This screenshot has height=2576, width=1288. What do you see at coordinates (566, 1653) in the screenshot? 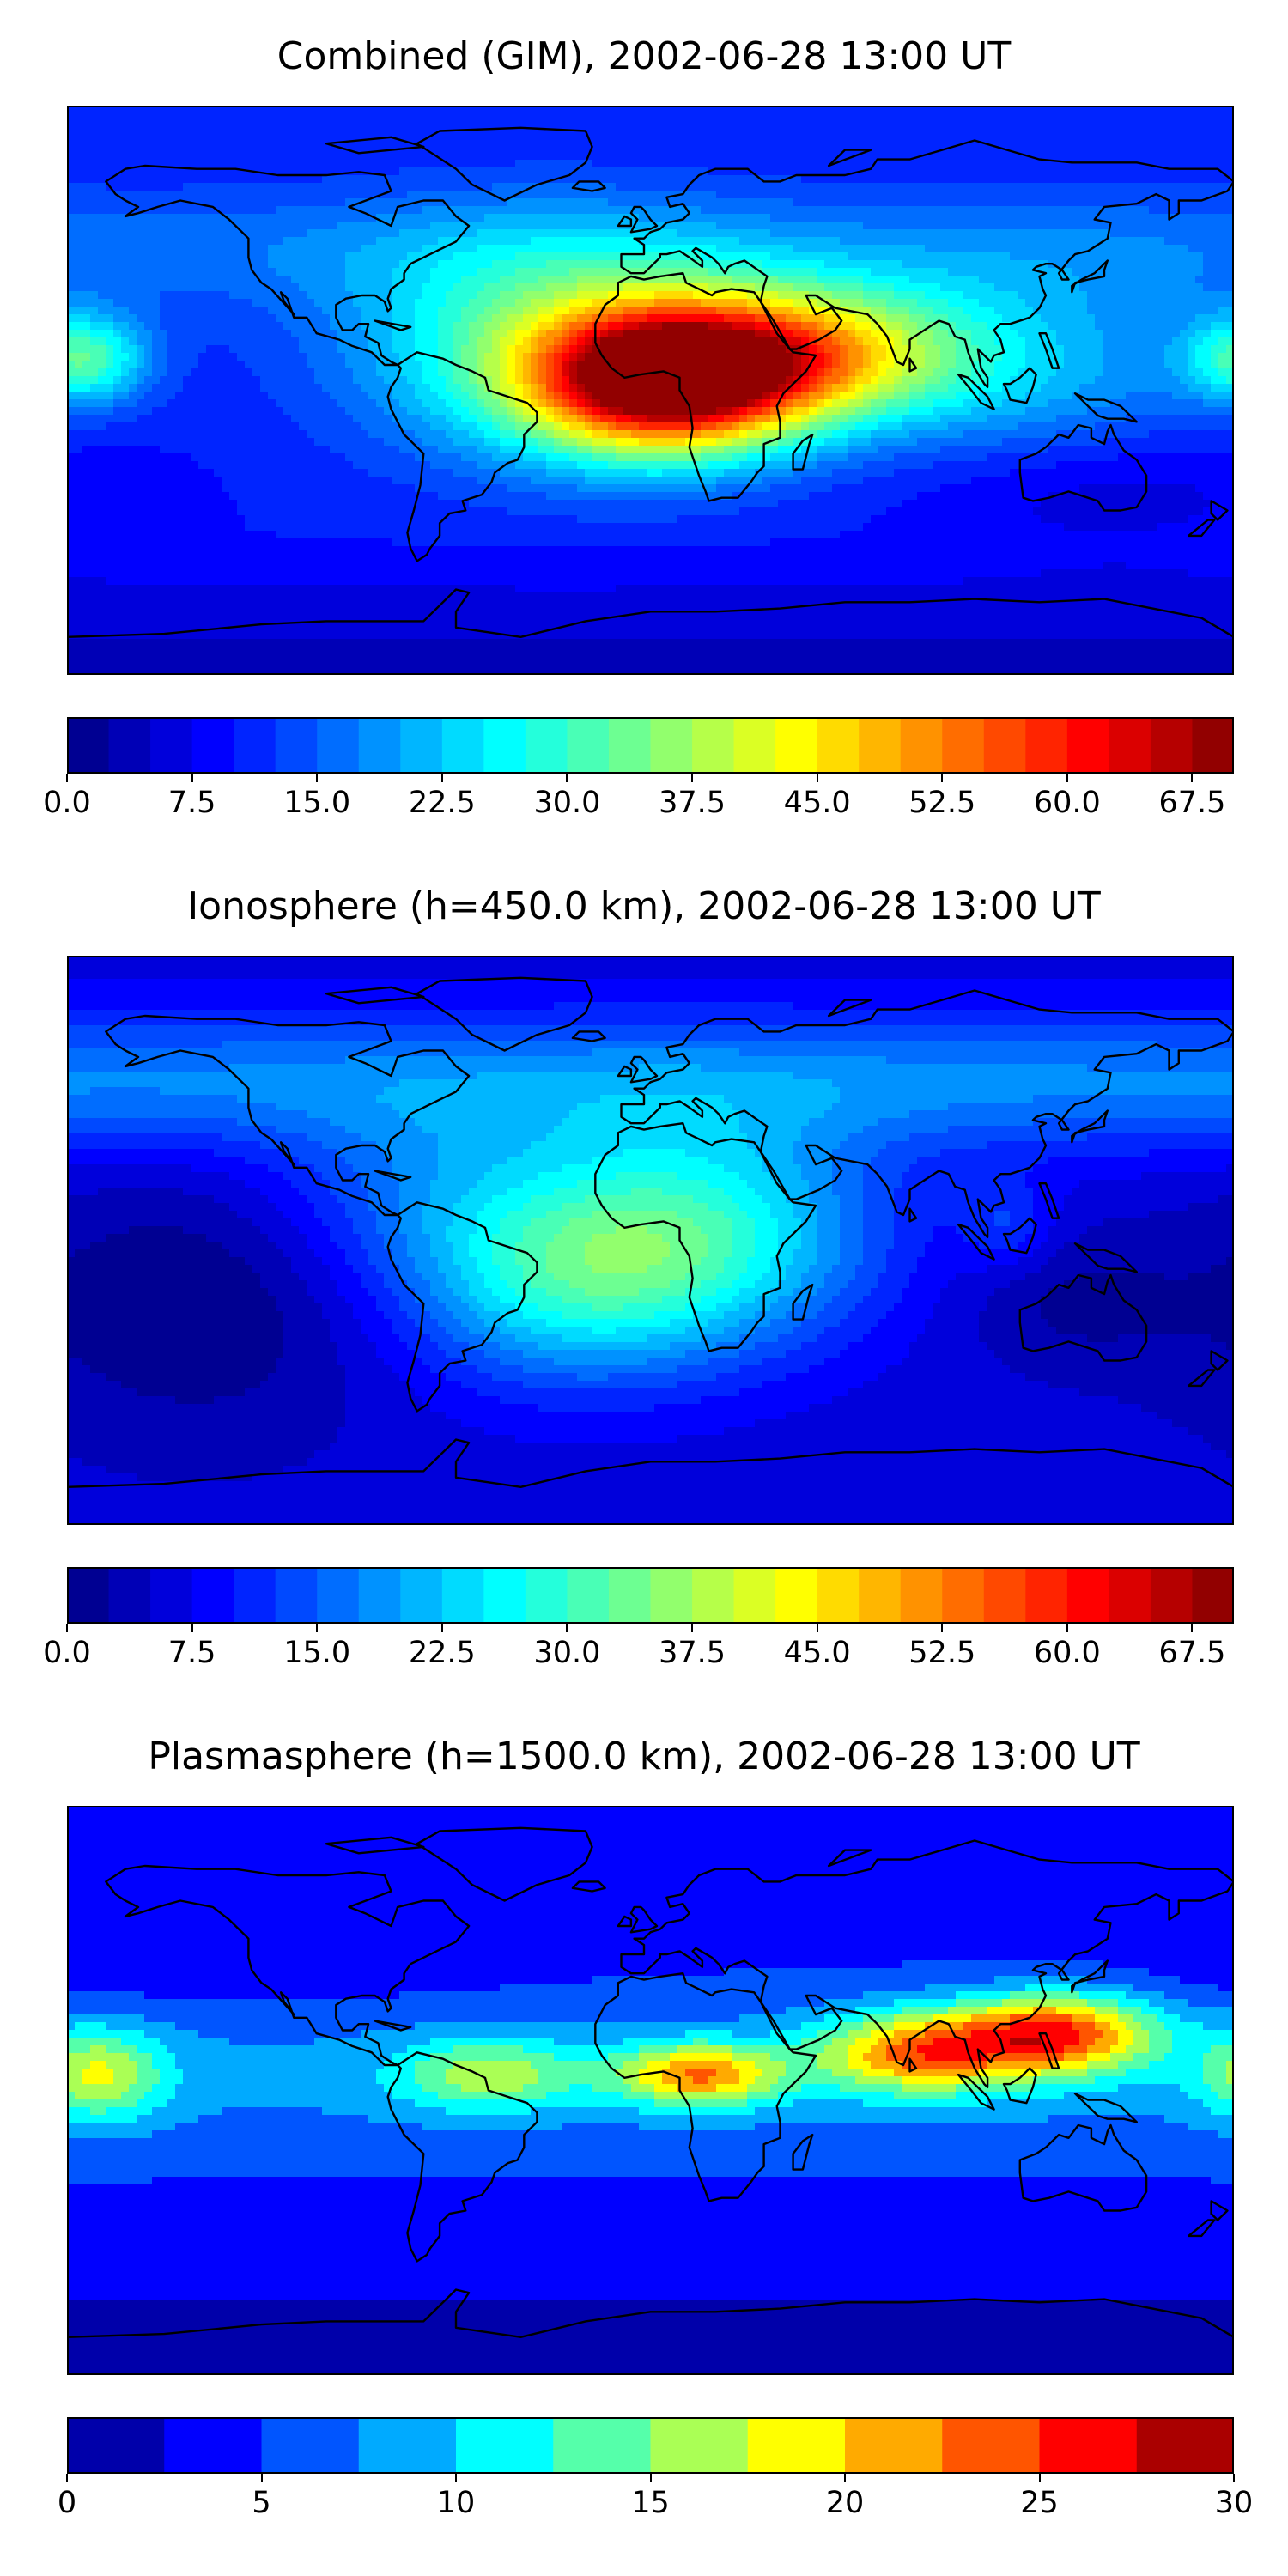
I see `tick-label: 30.0` at bounding box center [566, 1653].